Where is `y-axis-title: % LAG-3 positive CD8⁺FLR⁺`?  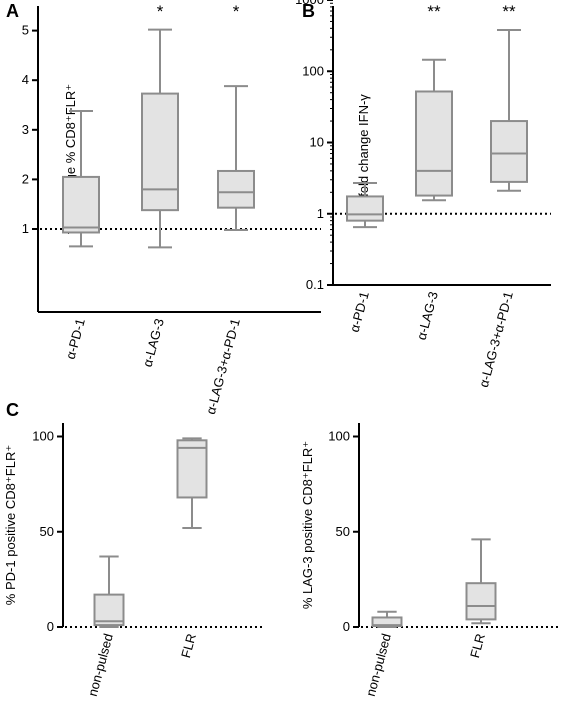 y-axis-title: % LAG-3 positive CD8⁺FLR⁺ is located at coordinates (307, 525).